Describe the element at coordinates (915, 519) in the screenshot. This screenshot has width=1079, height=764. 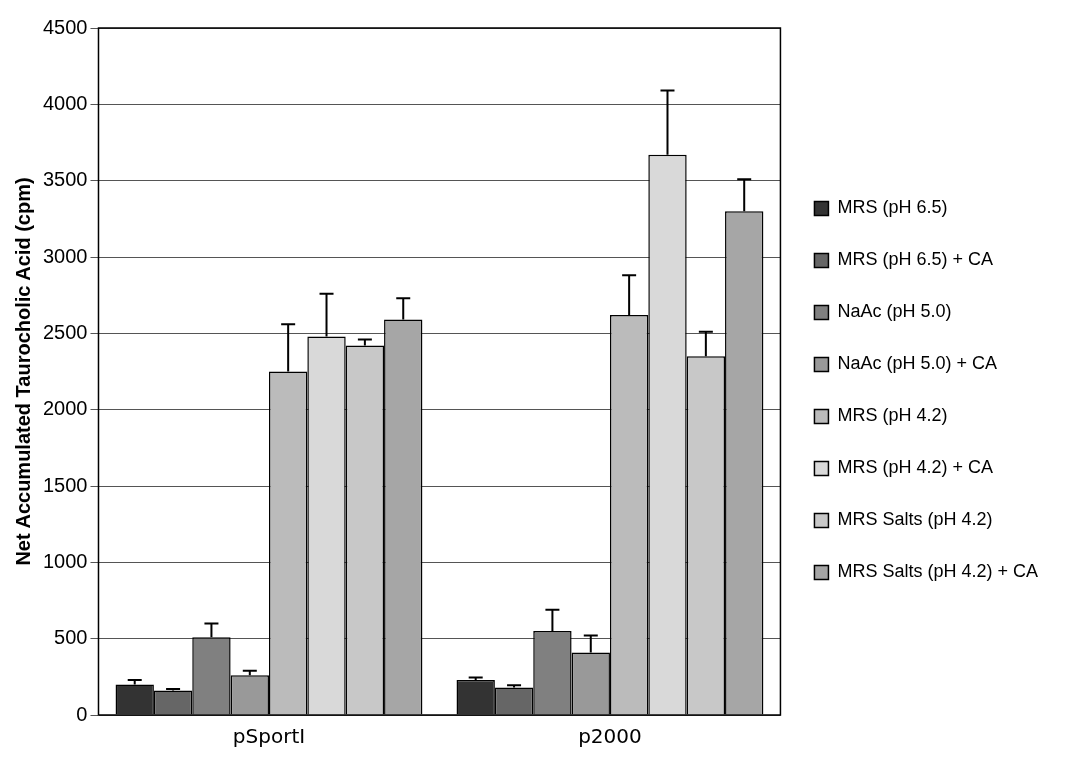
I see `legend-label: MRS Salts (pH 4.2)` at that location.